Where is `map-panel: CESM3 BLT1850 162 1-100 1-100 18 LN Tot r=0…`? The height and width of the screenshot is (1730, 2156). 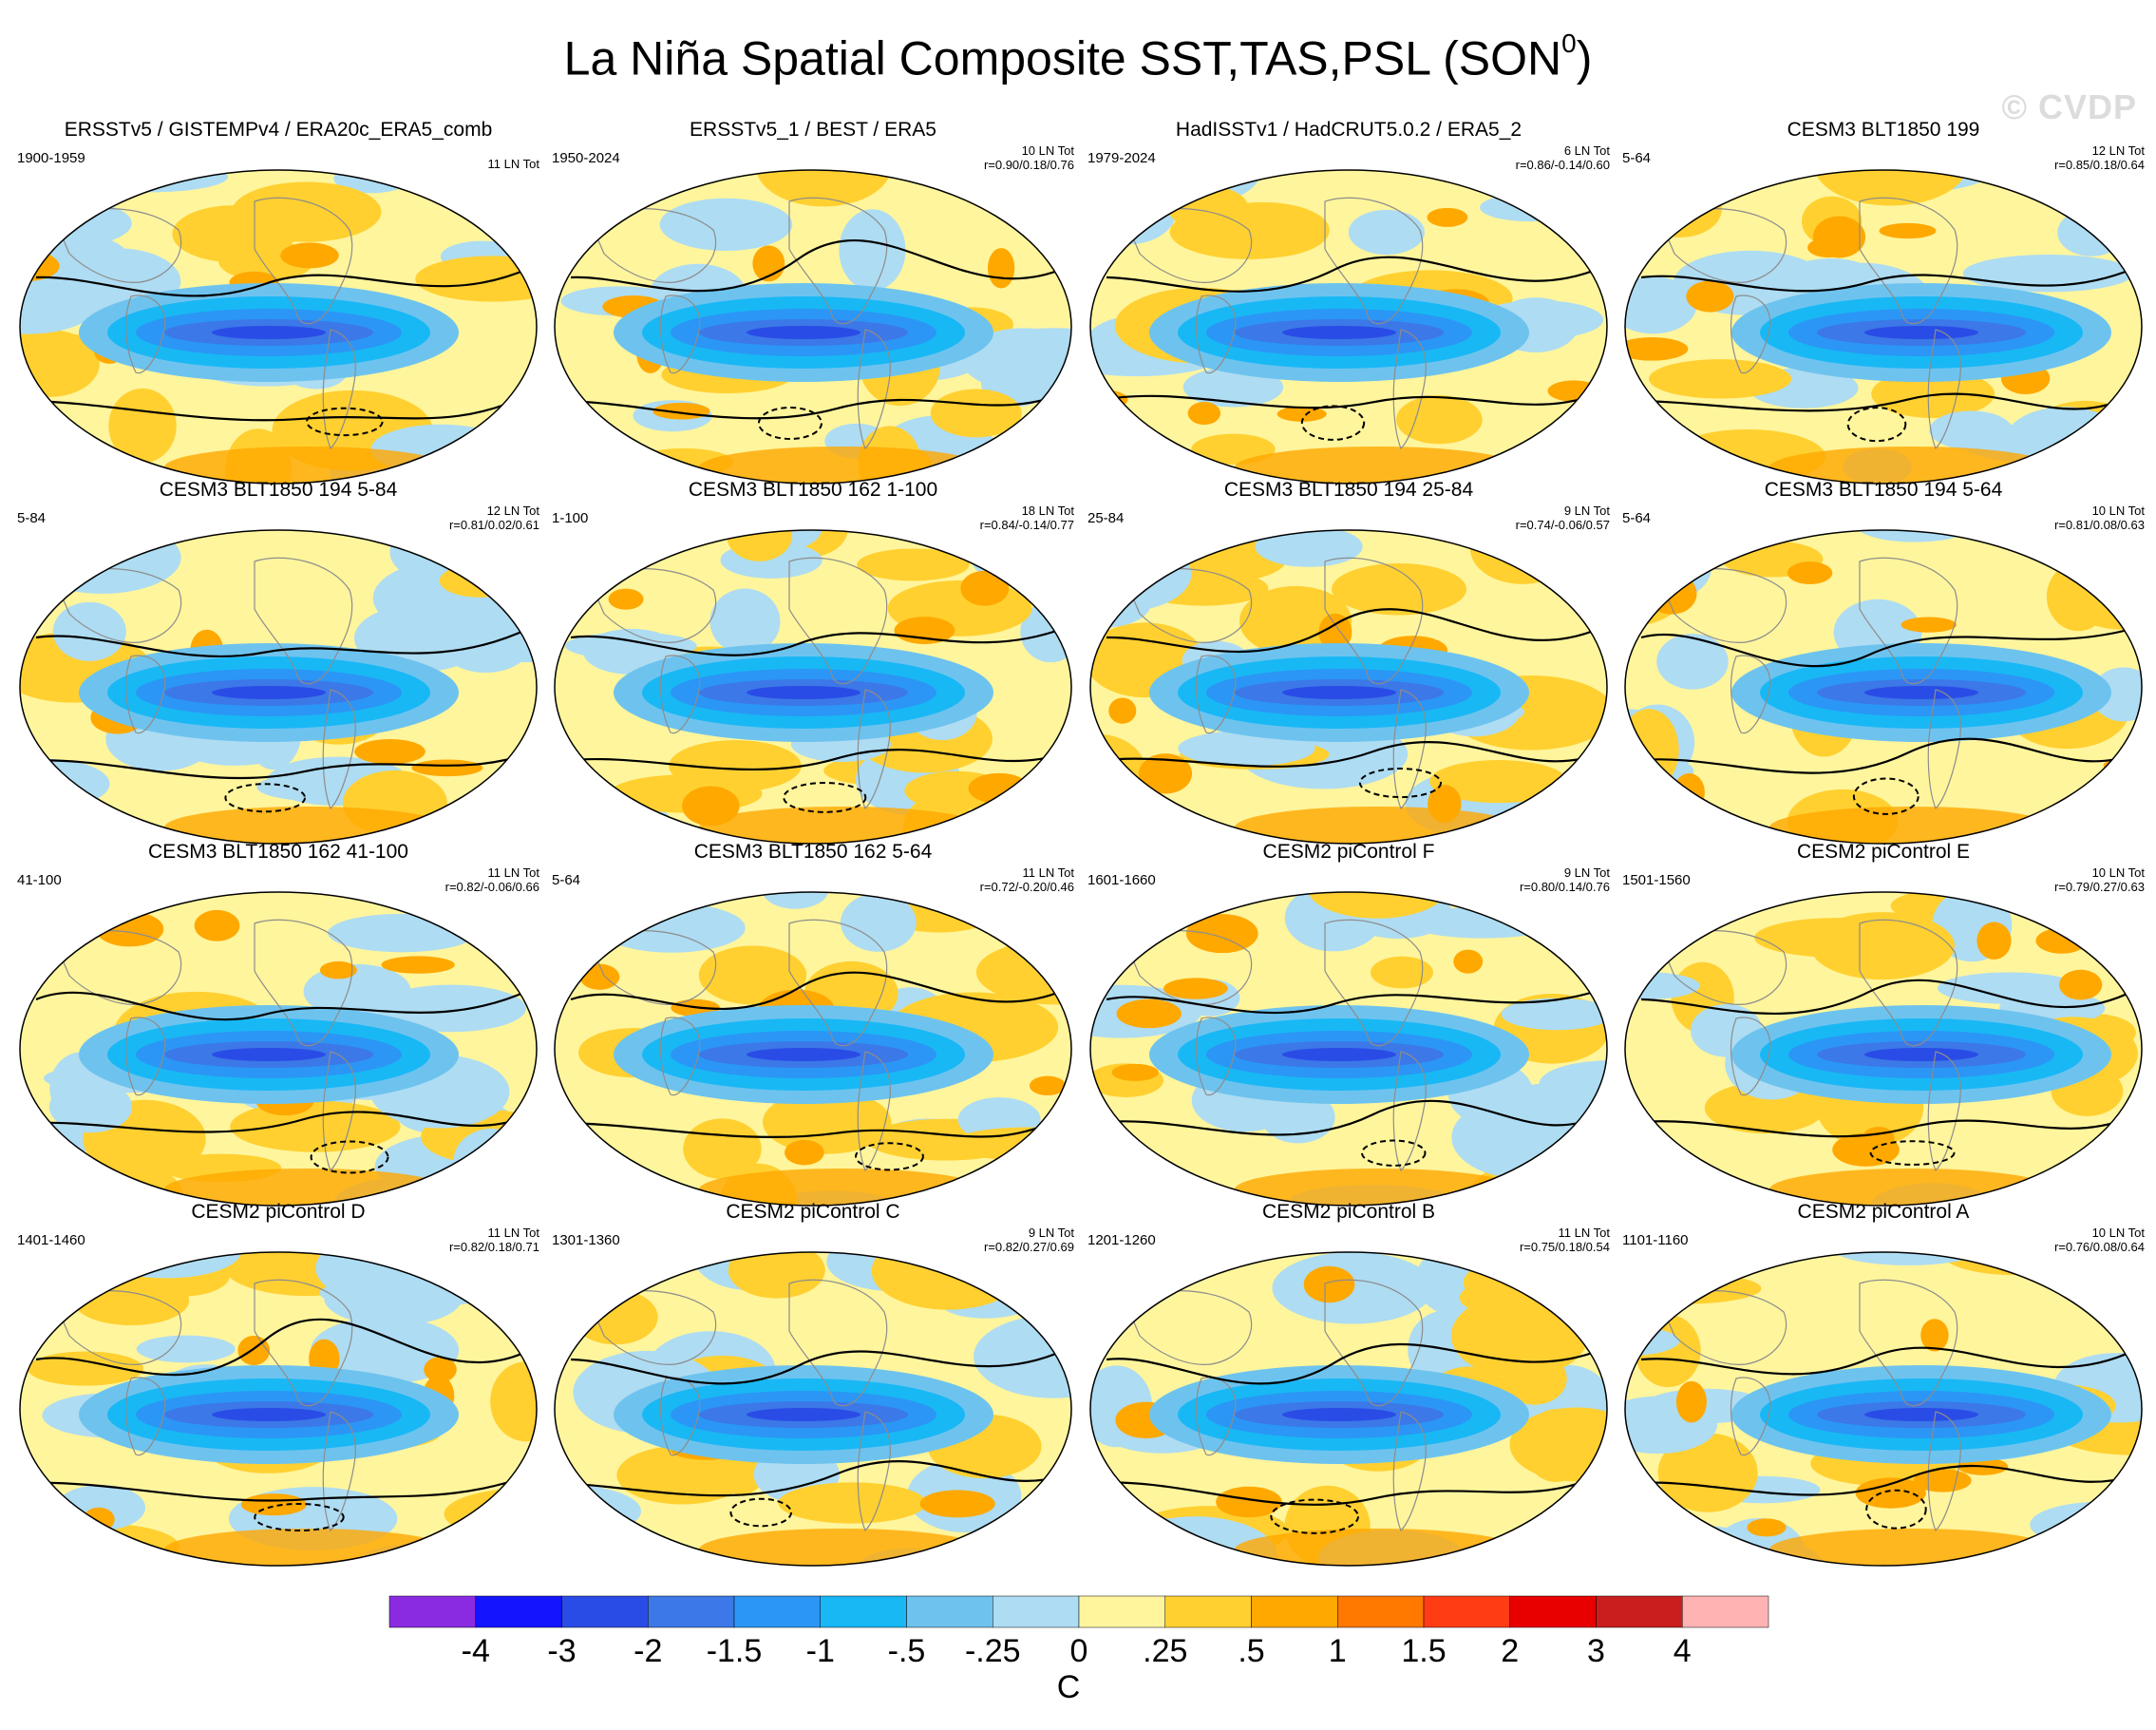
map-panel: CESM3 BLT1850 162 1-100 1-100 18 LN Tot r=0… is located at coordinates (813, 667).